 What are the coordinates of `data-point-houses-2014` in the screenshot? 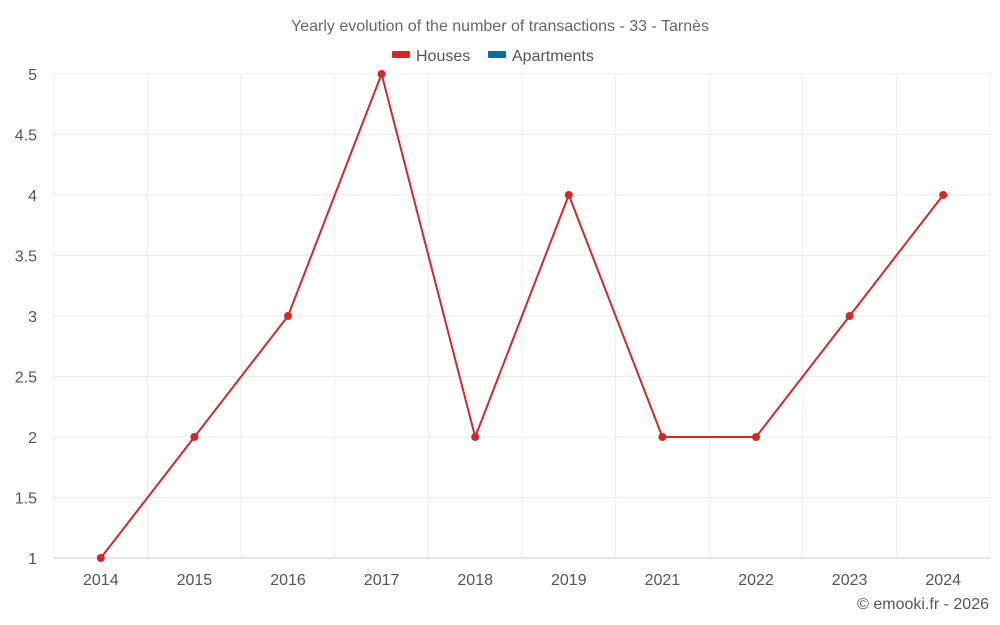 It's located at (100, 558).